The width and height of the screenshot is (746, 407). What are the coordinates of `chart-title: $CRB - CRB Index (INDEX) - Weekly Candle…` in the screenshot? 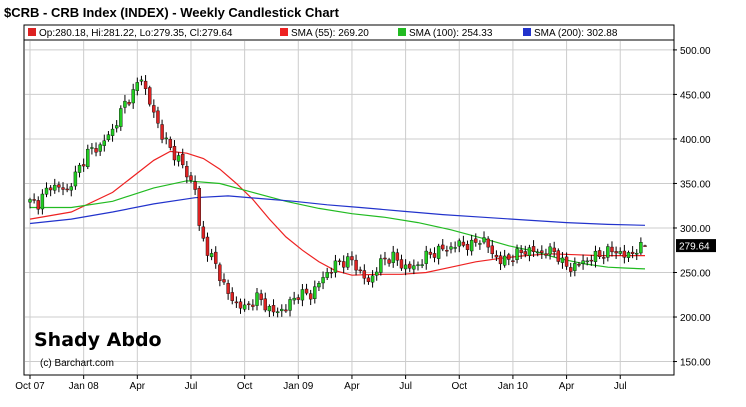 It's located at (171, 12).